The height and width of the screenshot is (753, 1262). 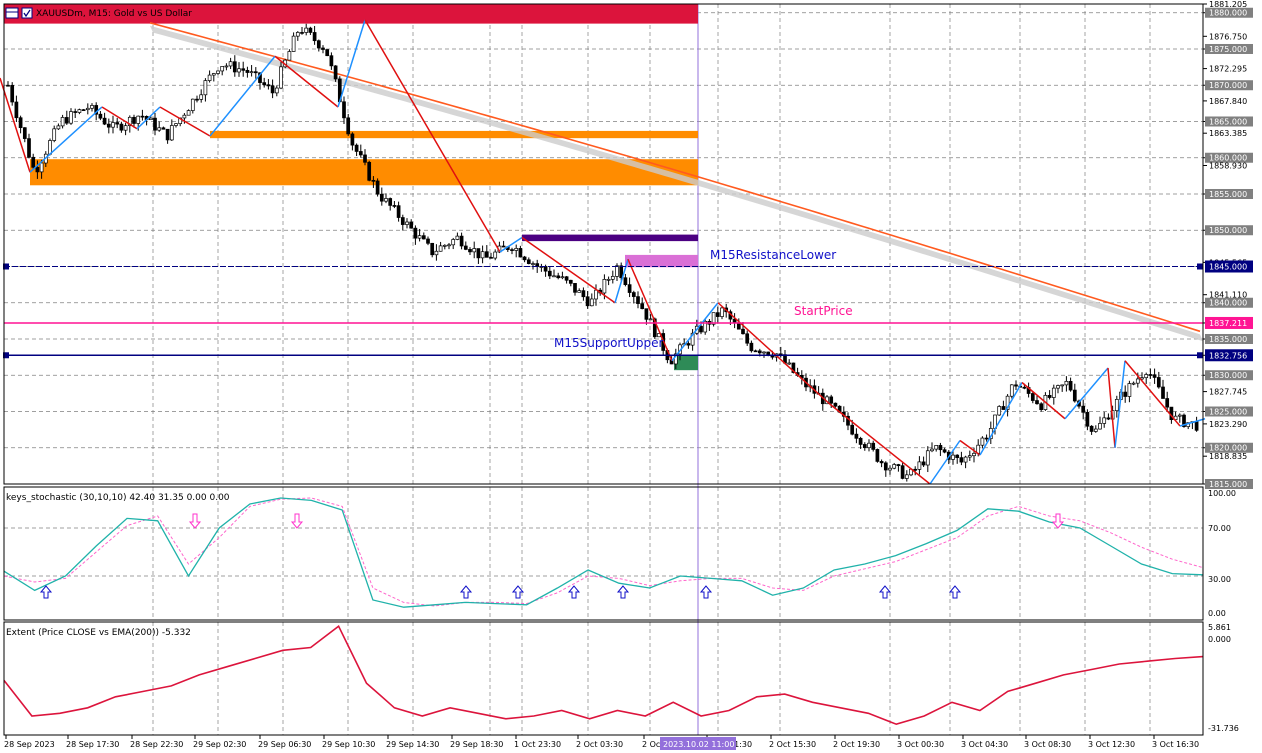 I want to click on price-tick-24: 1818.835, so click(x=1228, y=456).